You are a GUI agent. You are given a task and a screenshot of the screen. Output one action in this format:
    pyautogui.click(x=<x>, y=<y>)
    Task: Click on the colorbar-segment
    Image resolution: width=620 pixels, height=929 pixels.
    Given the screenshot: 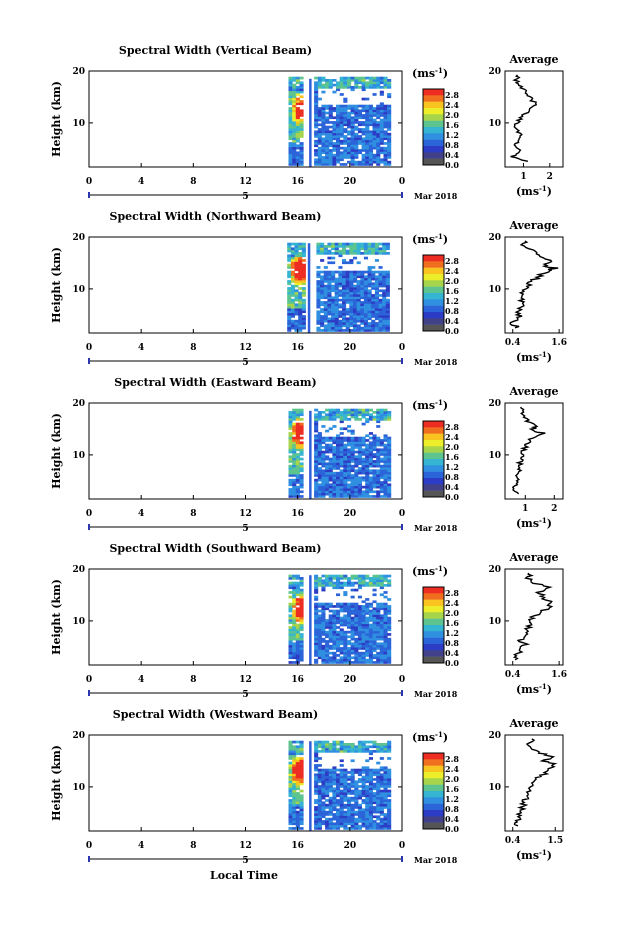 What is the action you would take?
    pyautogui.click(x=433, y=271)
    